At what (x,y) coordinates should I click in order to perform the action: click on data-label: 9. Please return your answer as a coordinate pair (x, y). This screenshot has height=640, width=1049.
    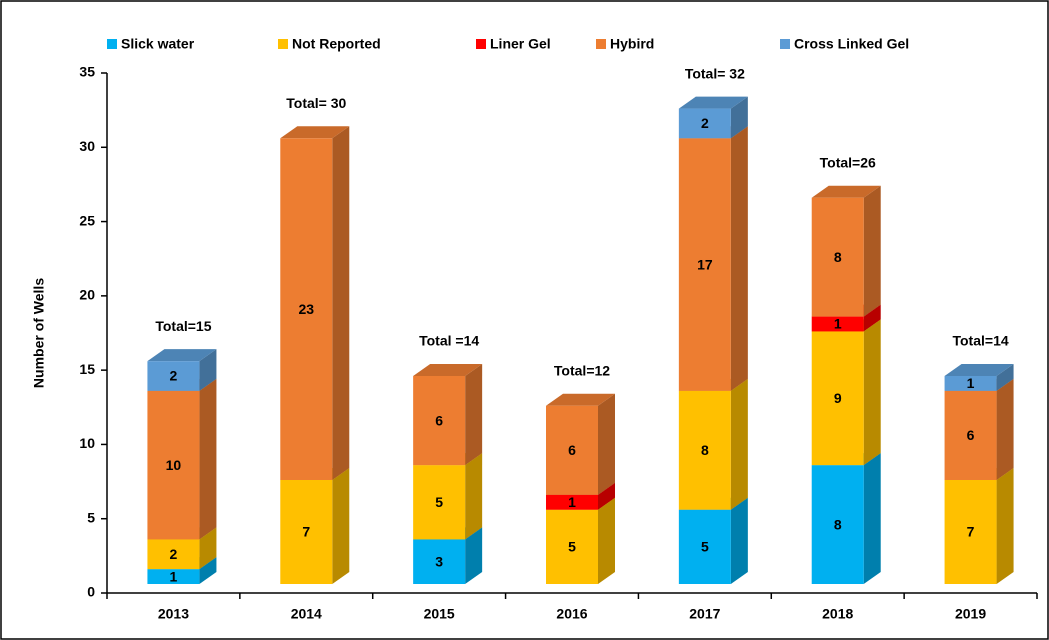
    Looking at the image, I should click on (838, 398).